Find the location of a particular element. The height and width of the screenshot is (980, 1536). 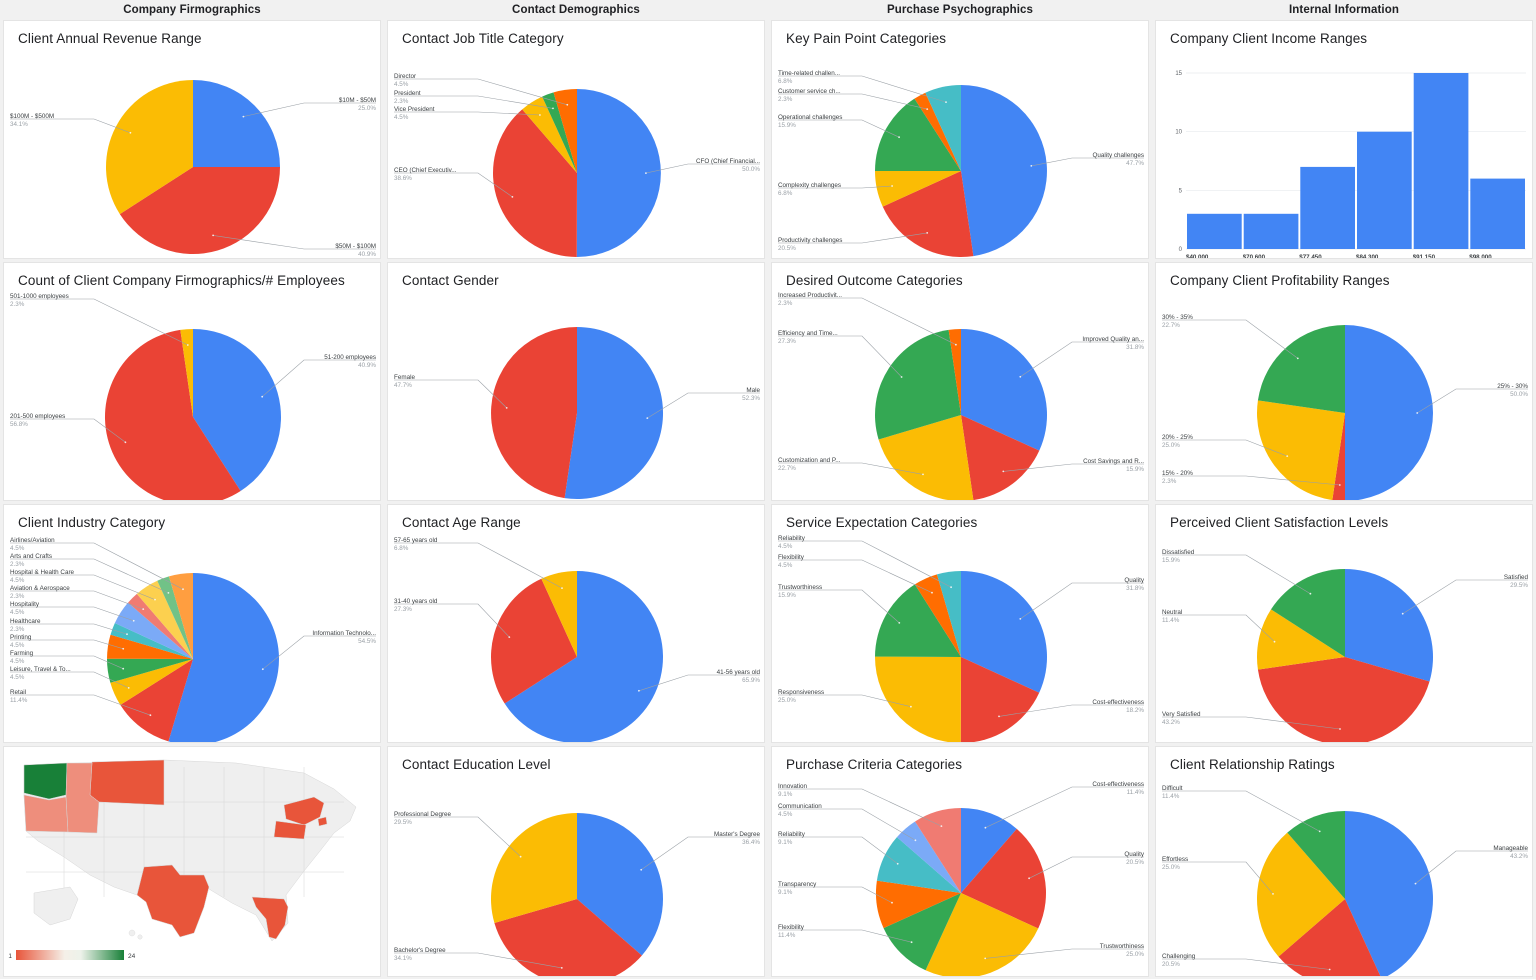

svg-text: $50M - $100M is located at coordinates (355, 246).